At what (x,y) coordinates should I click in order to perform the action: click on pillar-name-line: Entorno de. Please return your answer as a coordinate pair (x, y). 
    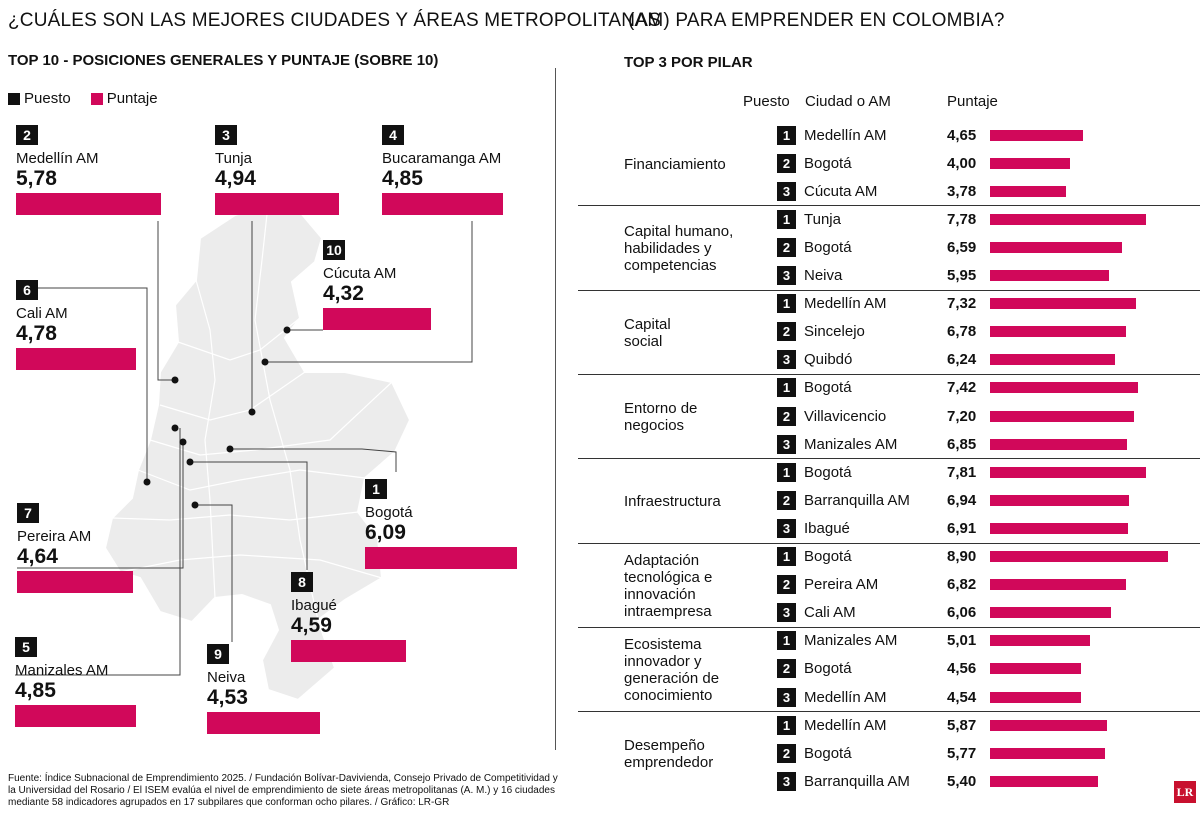
    Looking at the image, I should click on (661, 409).